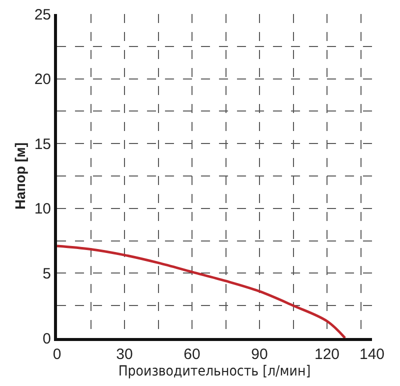 This screenshot has height=386, width=400. What do you see at coordinates (42, 209) in the screenshot?
I see `y-tick-label: 10` at bounding box center [42, 209].